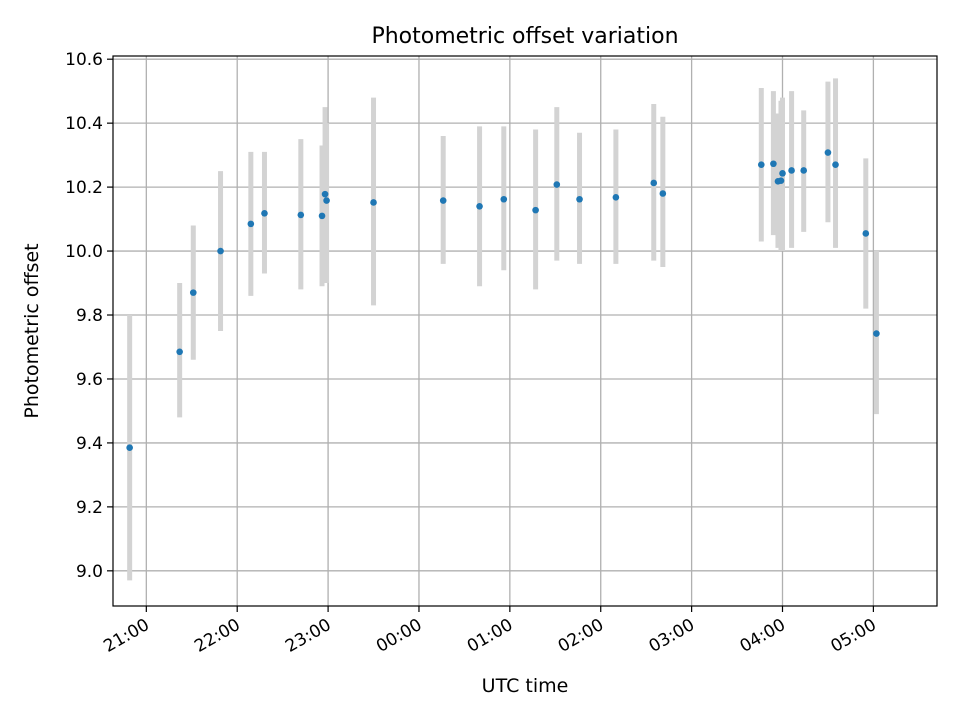  I want to click on y-tick-label: 9.8, so click(89, 316).